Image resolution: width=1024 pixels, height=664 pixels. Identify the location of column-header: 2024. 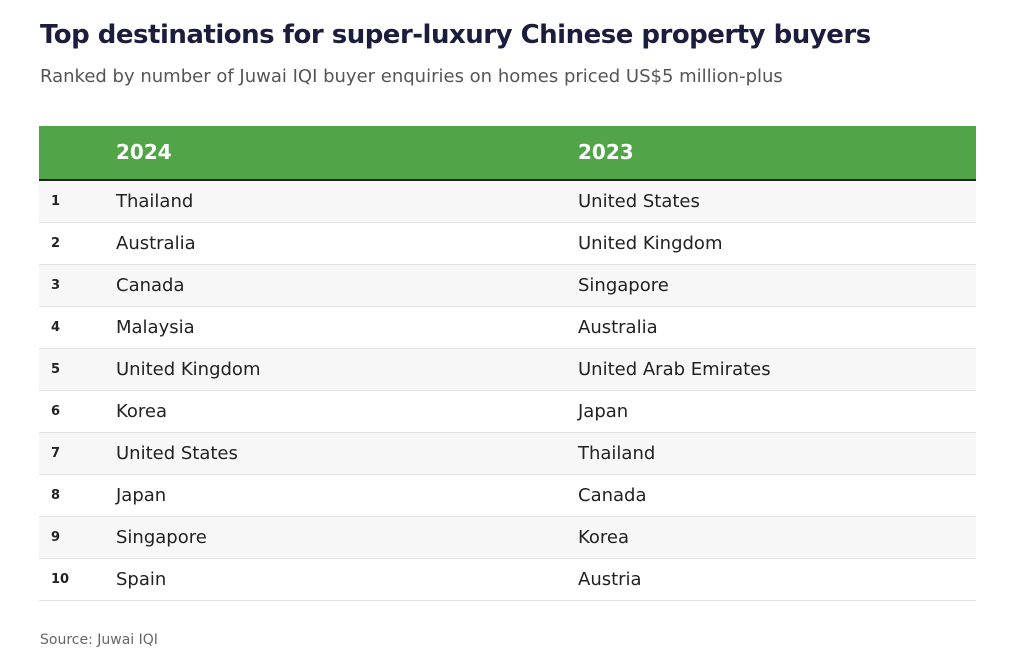
(144, 152).